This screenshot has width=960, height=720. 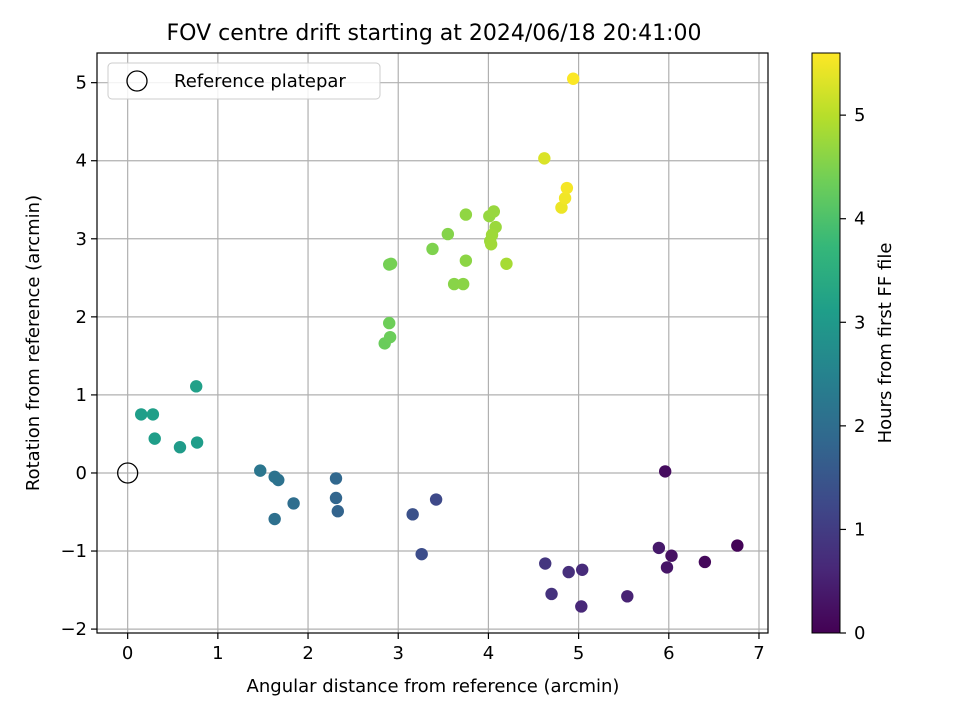 I want to click on y-tick-label: 3, so click(x=81, y=239).